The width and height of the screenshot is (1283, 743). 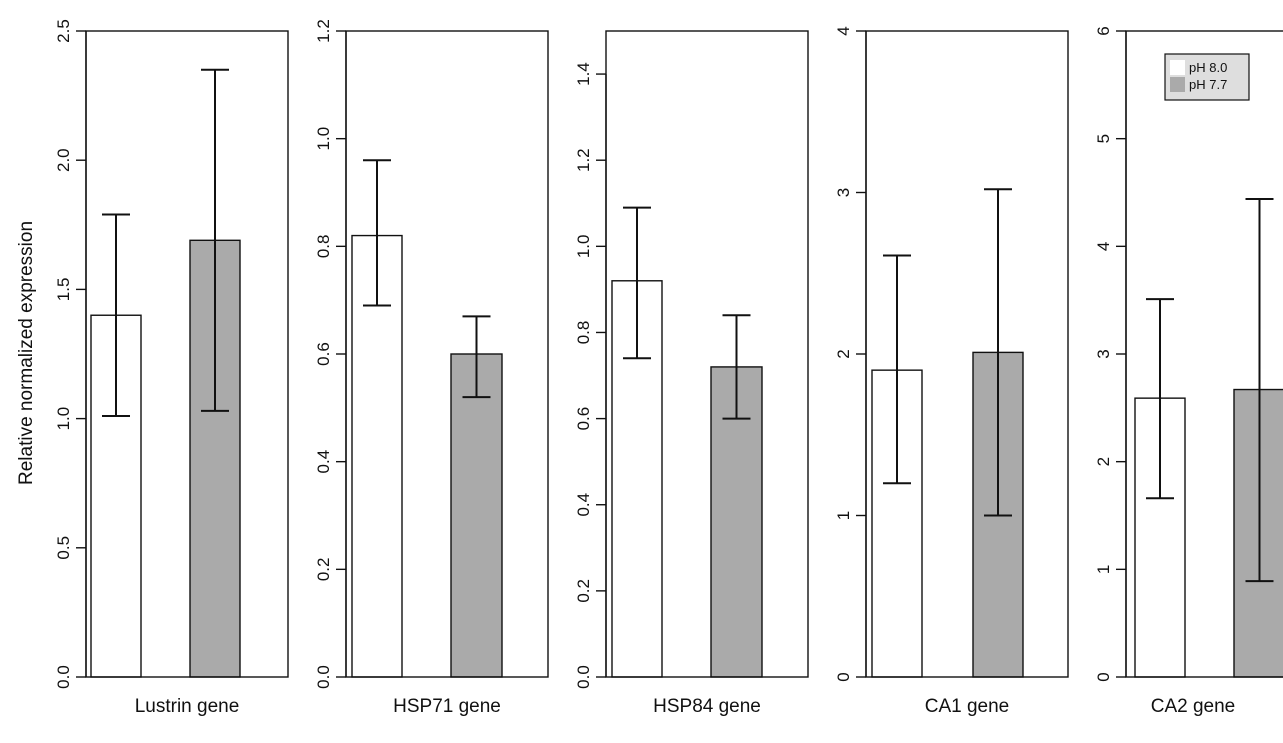 What do you see at coordinates (707, 706) in the screenshot?
I see `gene-label: HSP84 gene` at bounding box center [707, 706].